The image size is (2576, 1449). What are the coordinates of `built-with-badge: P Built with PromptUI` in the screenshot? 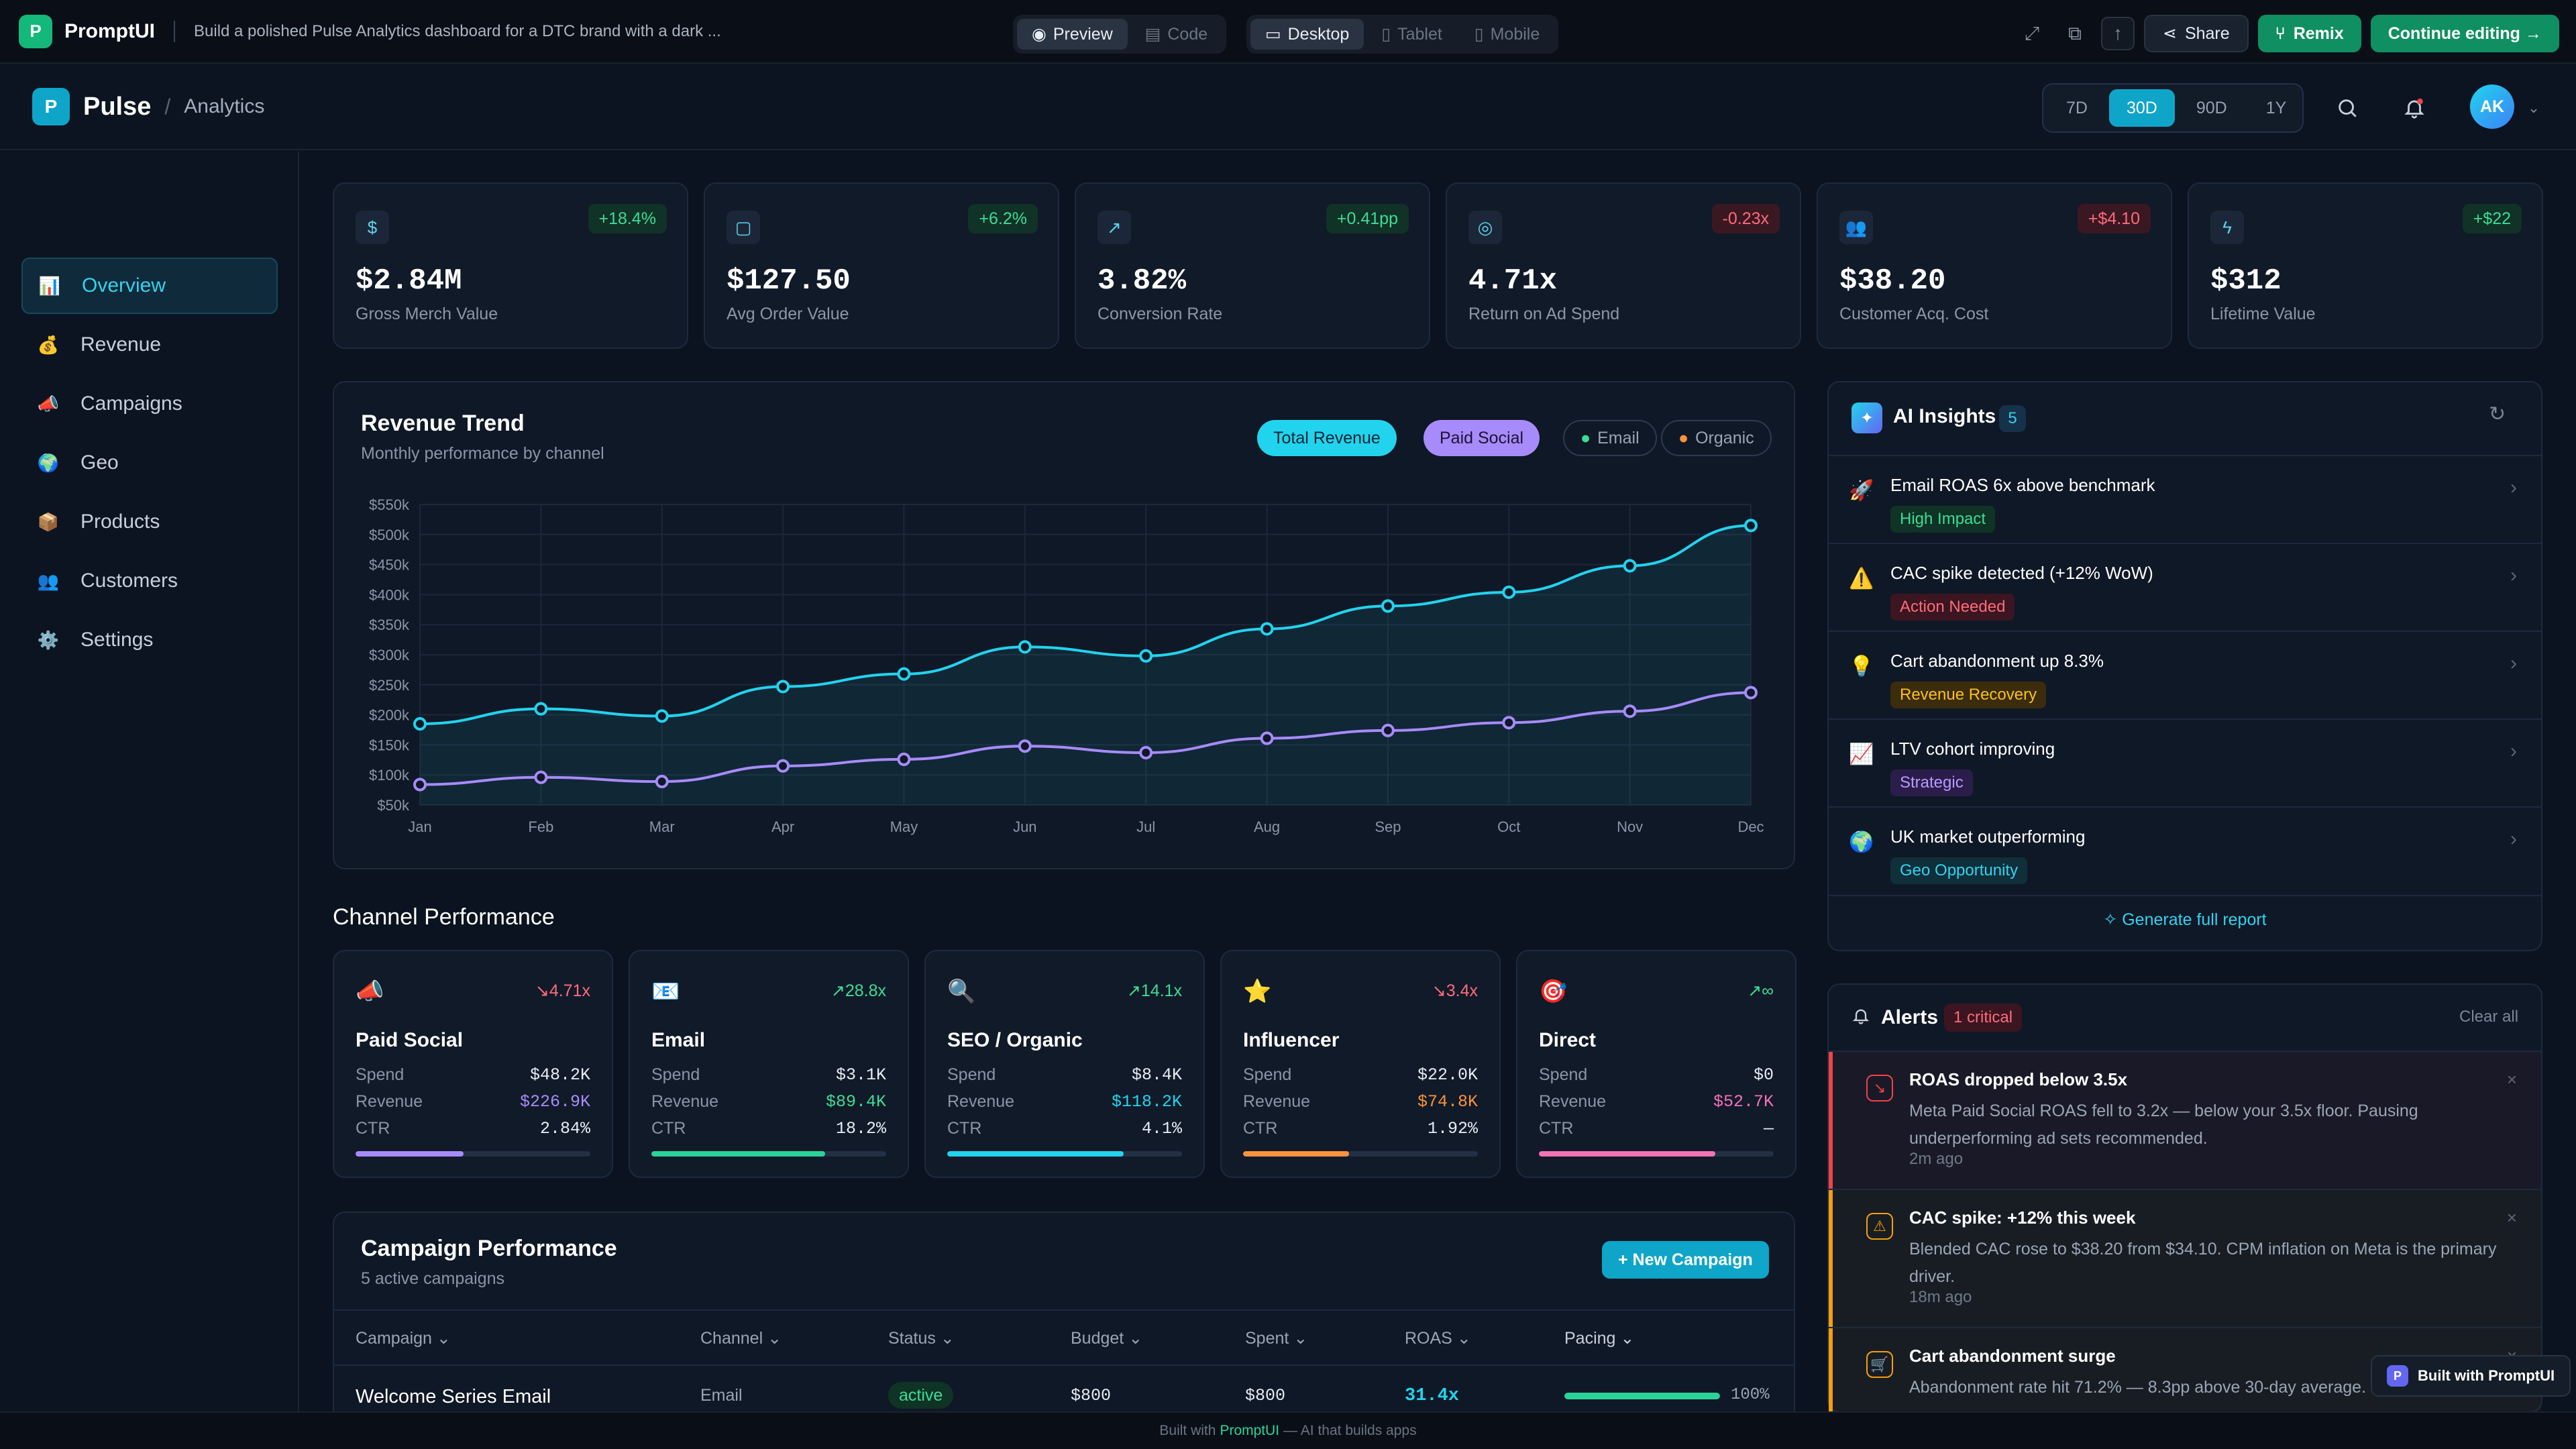 It's located at (2471, 1376).